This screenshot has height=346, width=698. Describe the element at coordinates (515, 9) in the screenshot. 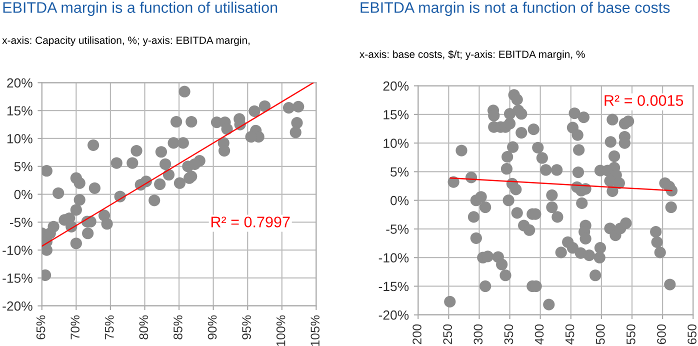

I see `chart-title: EBITDA margin is not a function of base costs` at that location.